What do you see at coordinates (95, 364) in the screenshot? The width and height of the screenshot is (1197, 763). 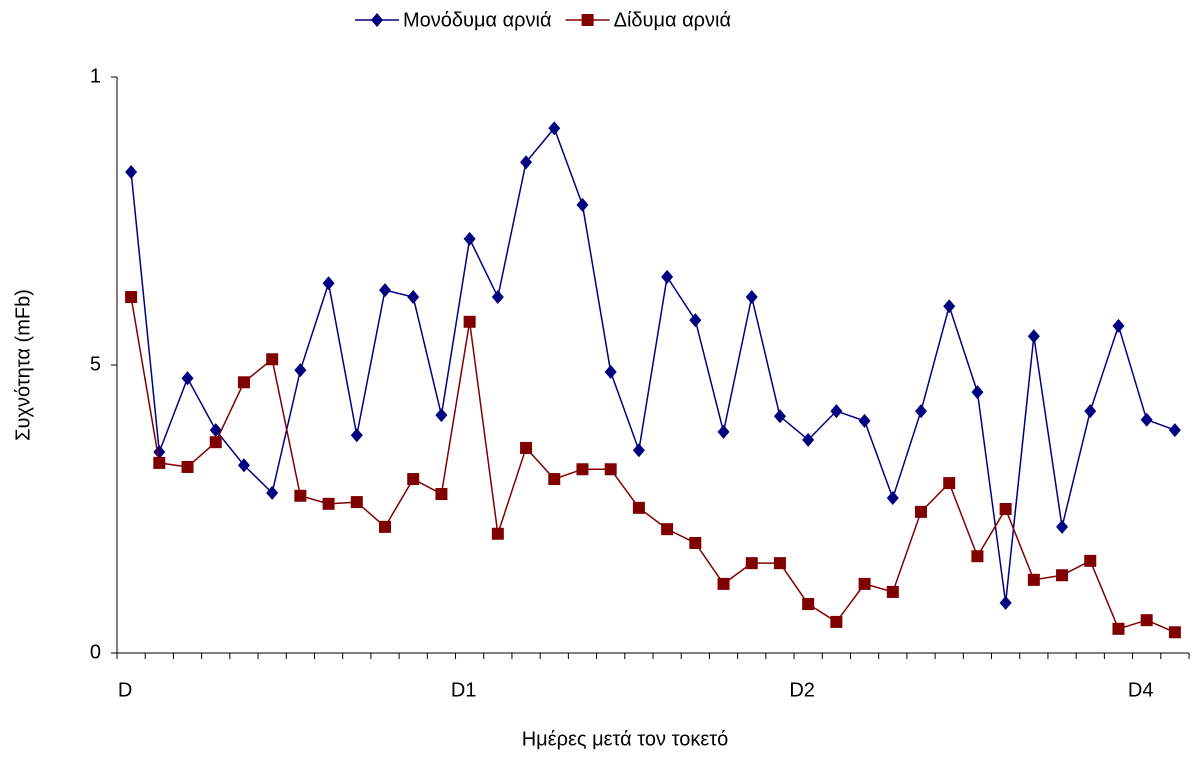 I see `y-tick-label: 5` at bounding box center [95, 364].